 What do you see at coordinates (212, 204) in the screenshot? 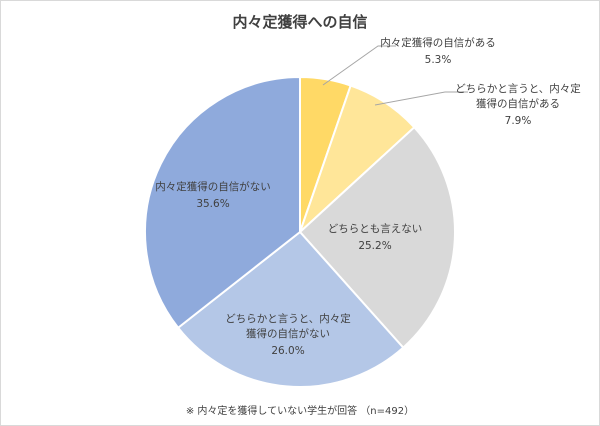
I see `slice-value-label-5: 35.6%` at bounding box center [212, 204].